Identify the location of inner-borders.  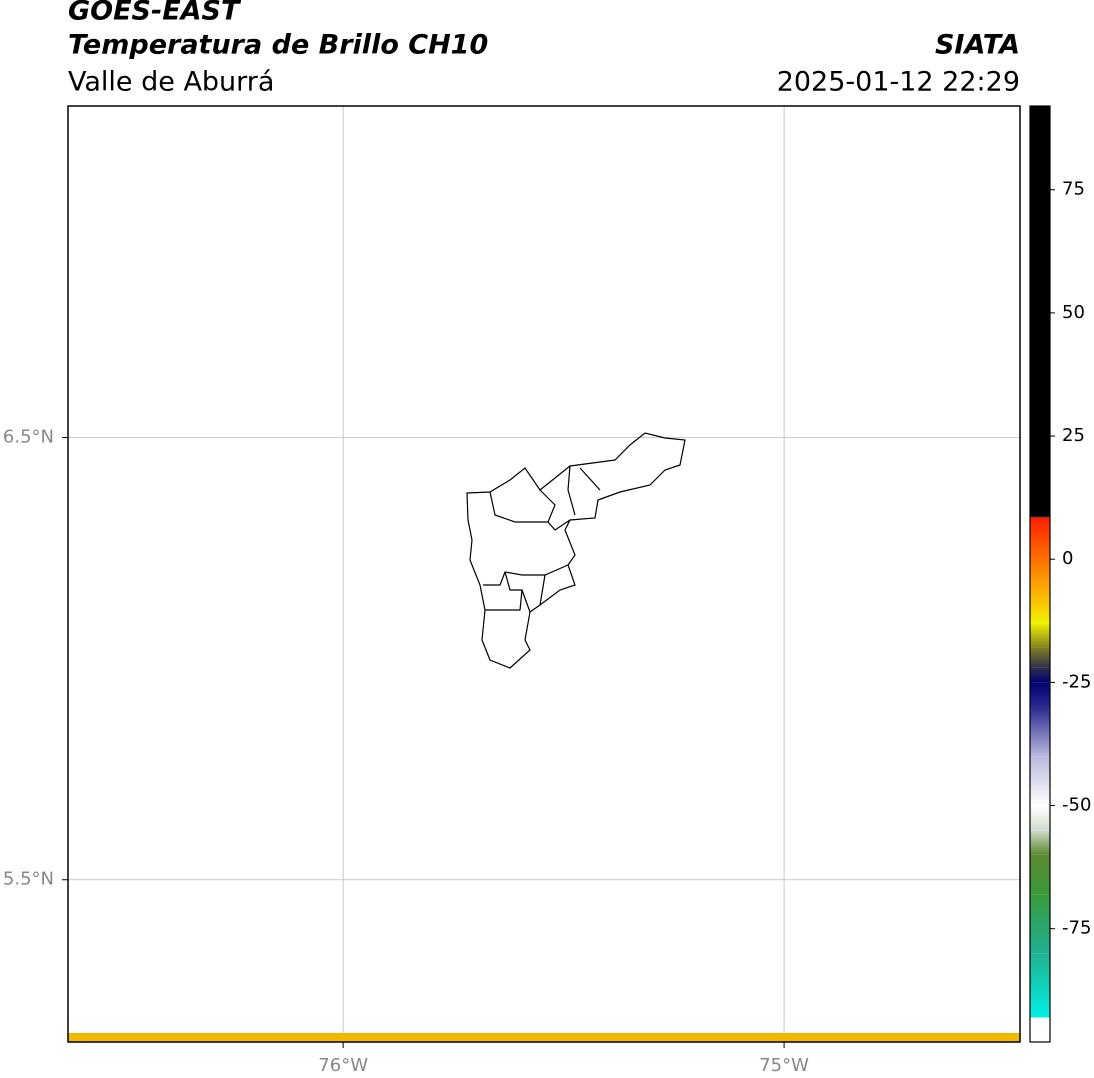
(542, 539).